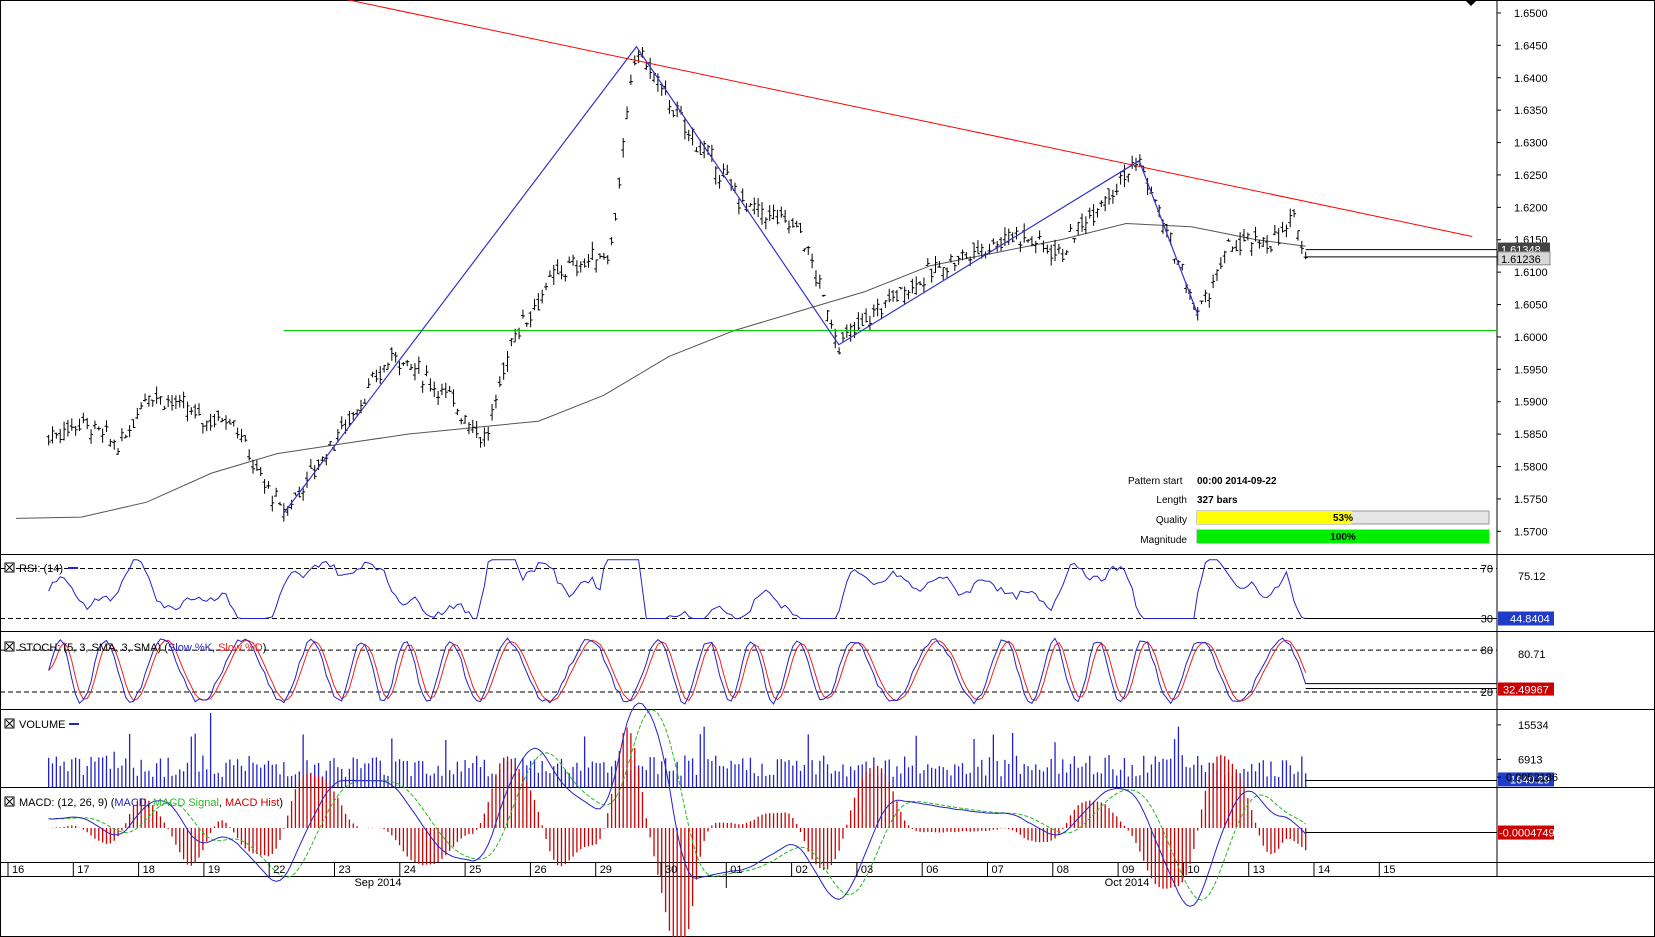 Image resolution: width=1655 pixels, height=937 pixels. What do you see at coordinates (1530, 760) in the screenshot?
I see `volume-tick-label: 6913` at bounding box center [1530, 760].